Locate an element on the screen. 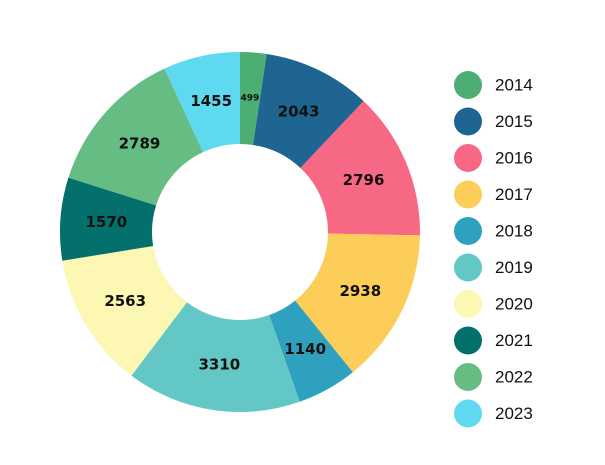 The image size is (605, 465). slice-2020 is located at coordinates (124, 311).